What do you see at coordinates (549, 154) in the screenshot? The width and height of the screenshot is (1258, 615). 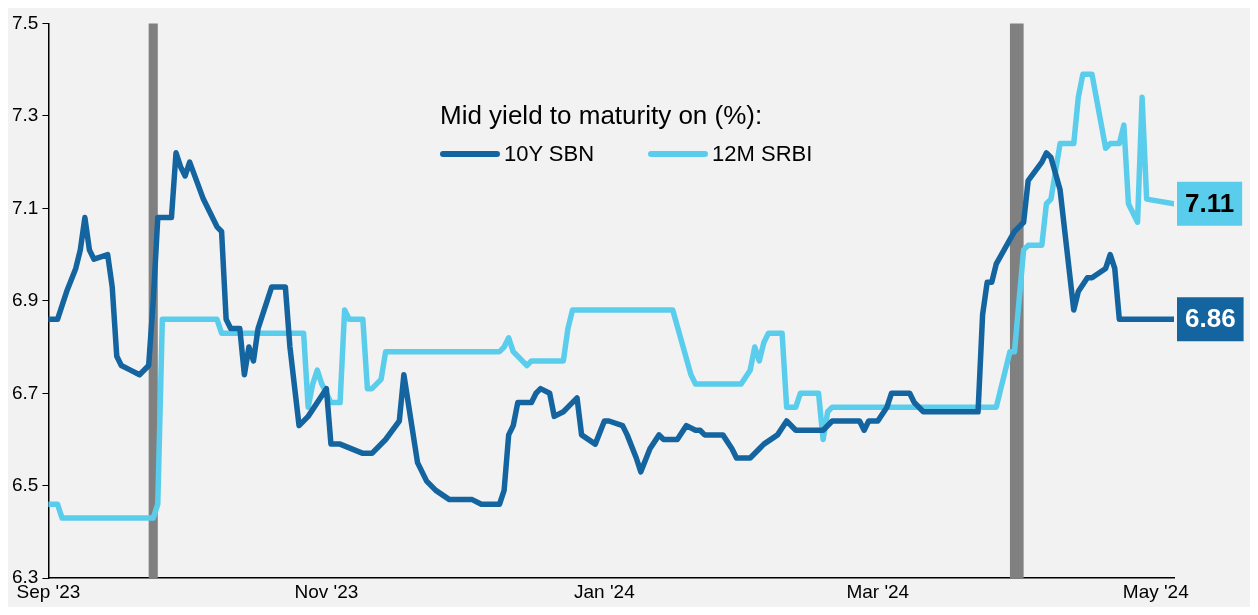 I see `legend-label: 10Y SBN` at bounding box center [549, 154].